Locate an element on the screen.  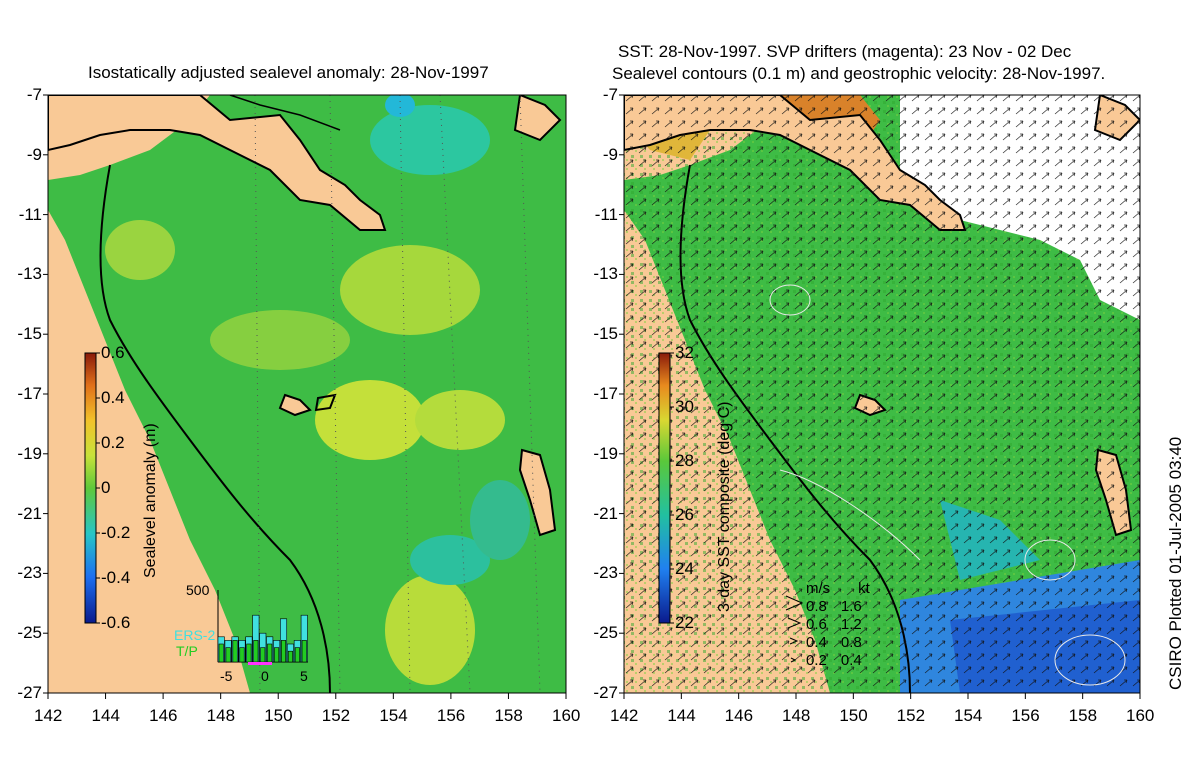
inset-legend-tp: T/P is located at coordinates (187, 651).